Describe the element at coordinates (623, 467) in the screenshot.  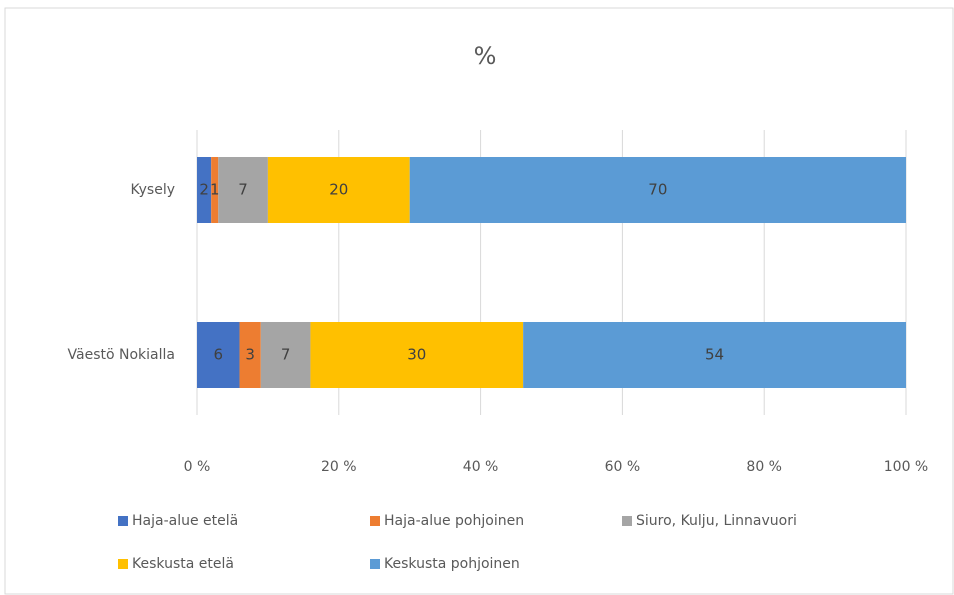
I see `x-tick-label: 60 %` at that location.